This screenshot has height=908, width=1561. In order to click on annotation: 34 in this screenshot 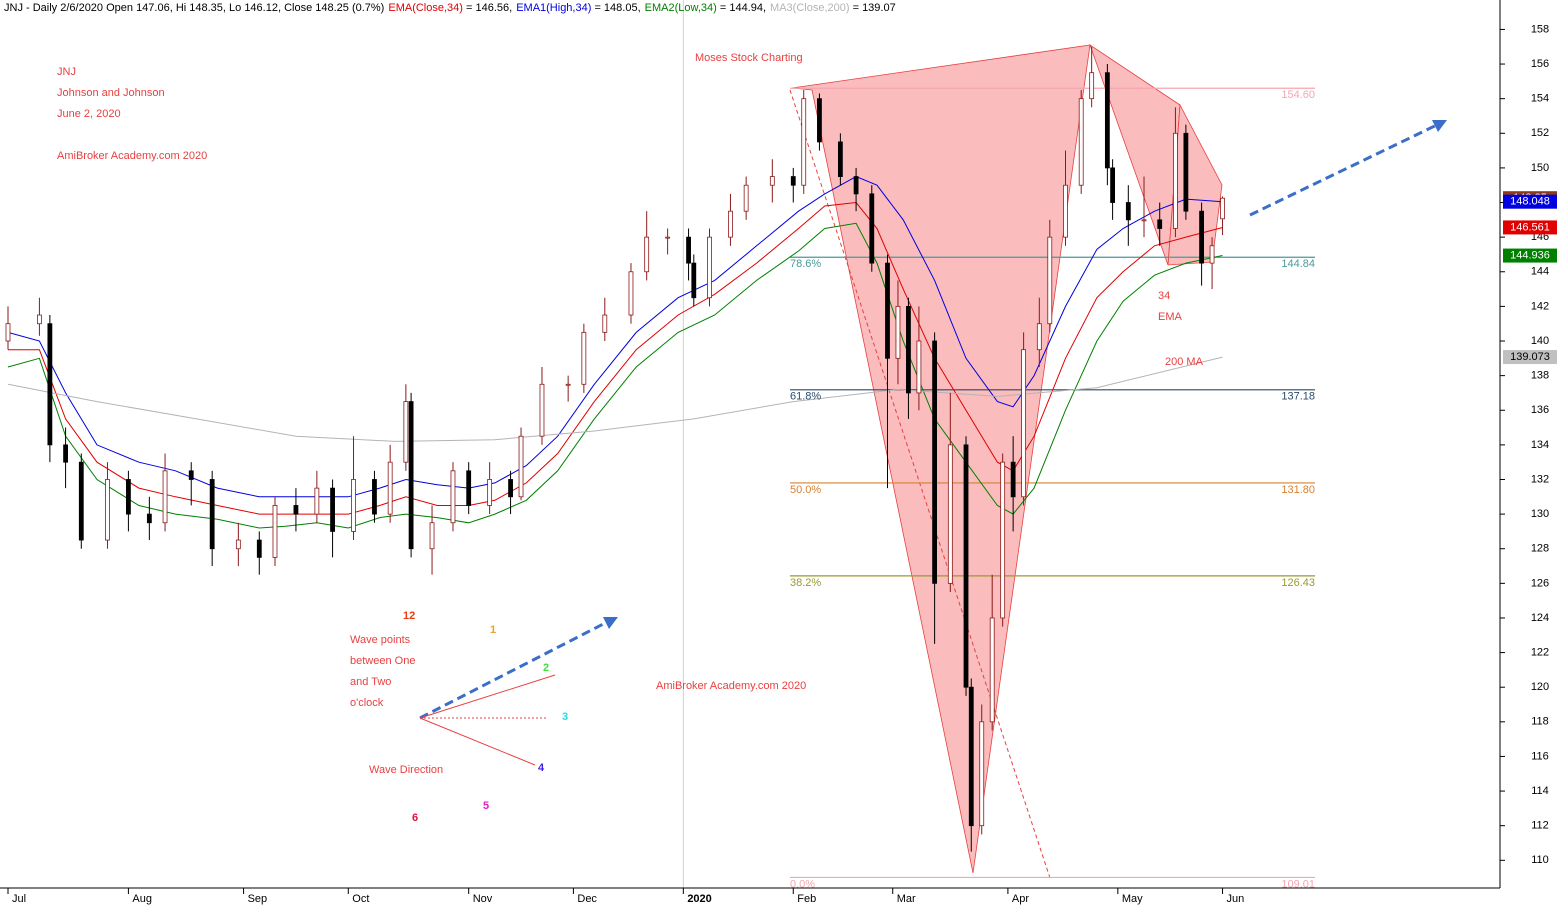, I will do `click(1164, 296)`.